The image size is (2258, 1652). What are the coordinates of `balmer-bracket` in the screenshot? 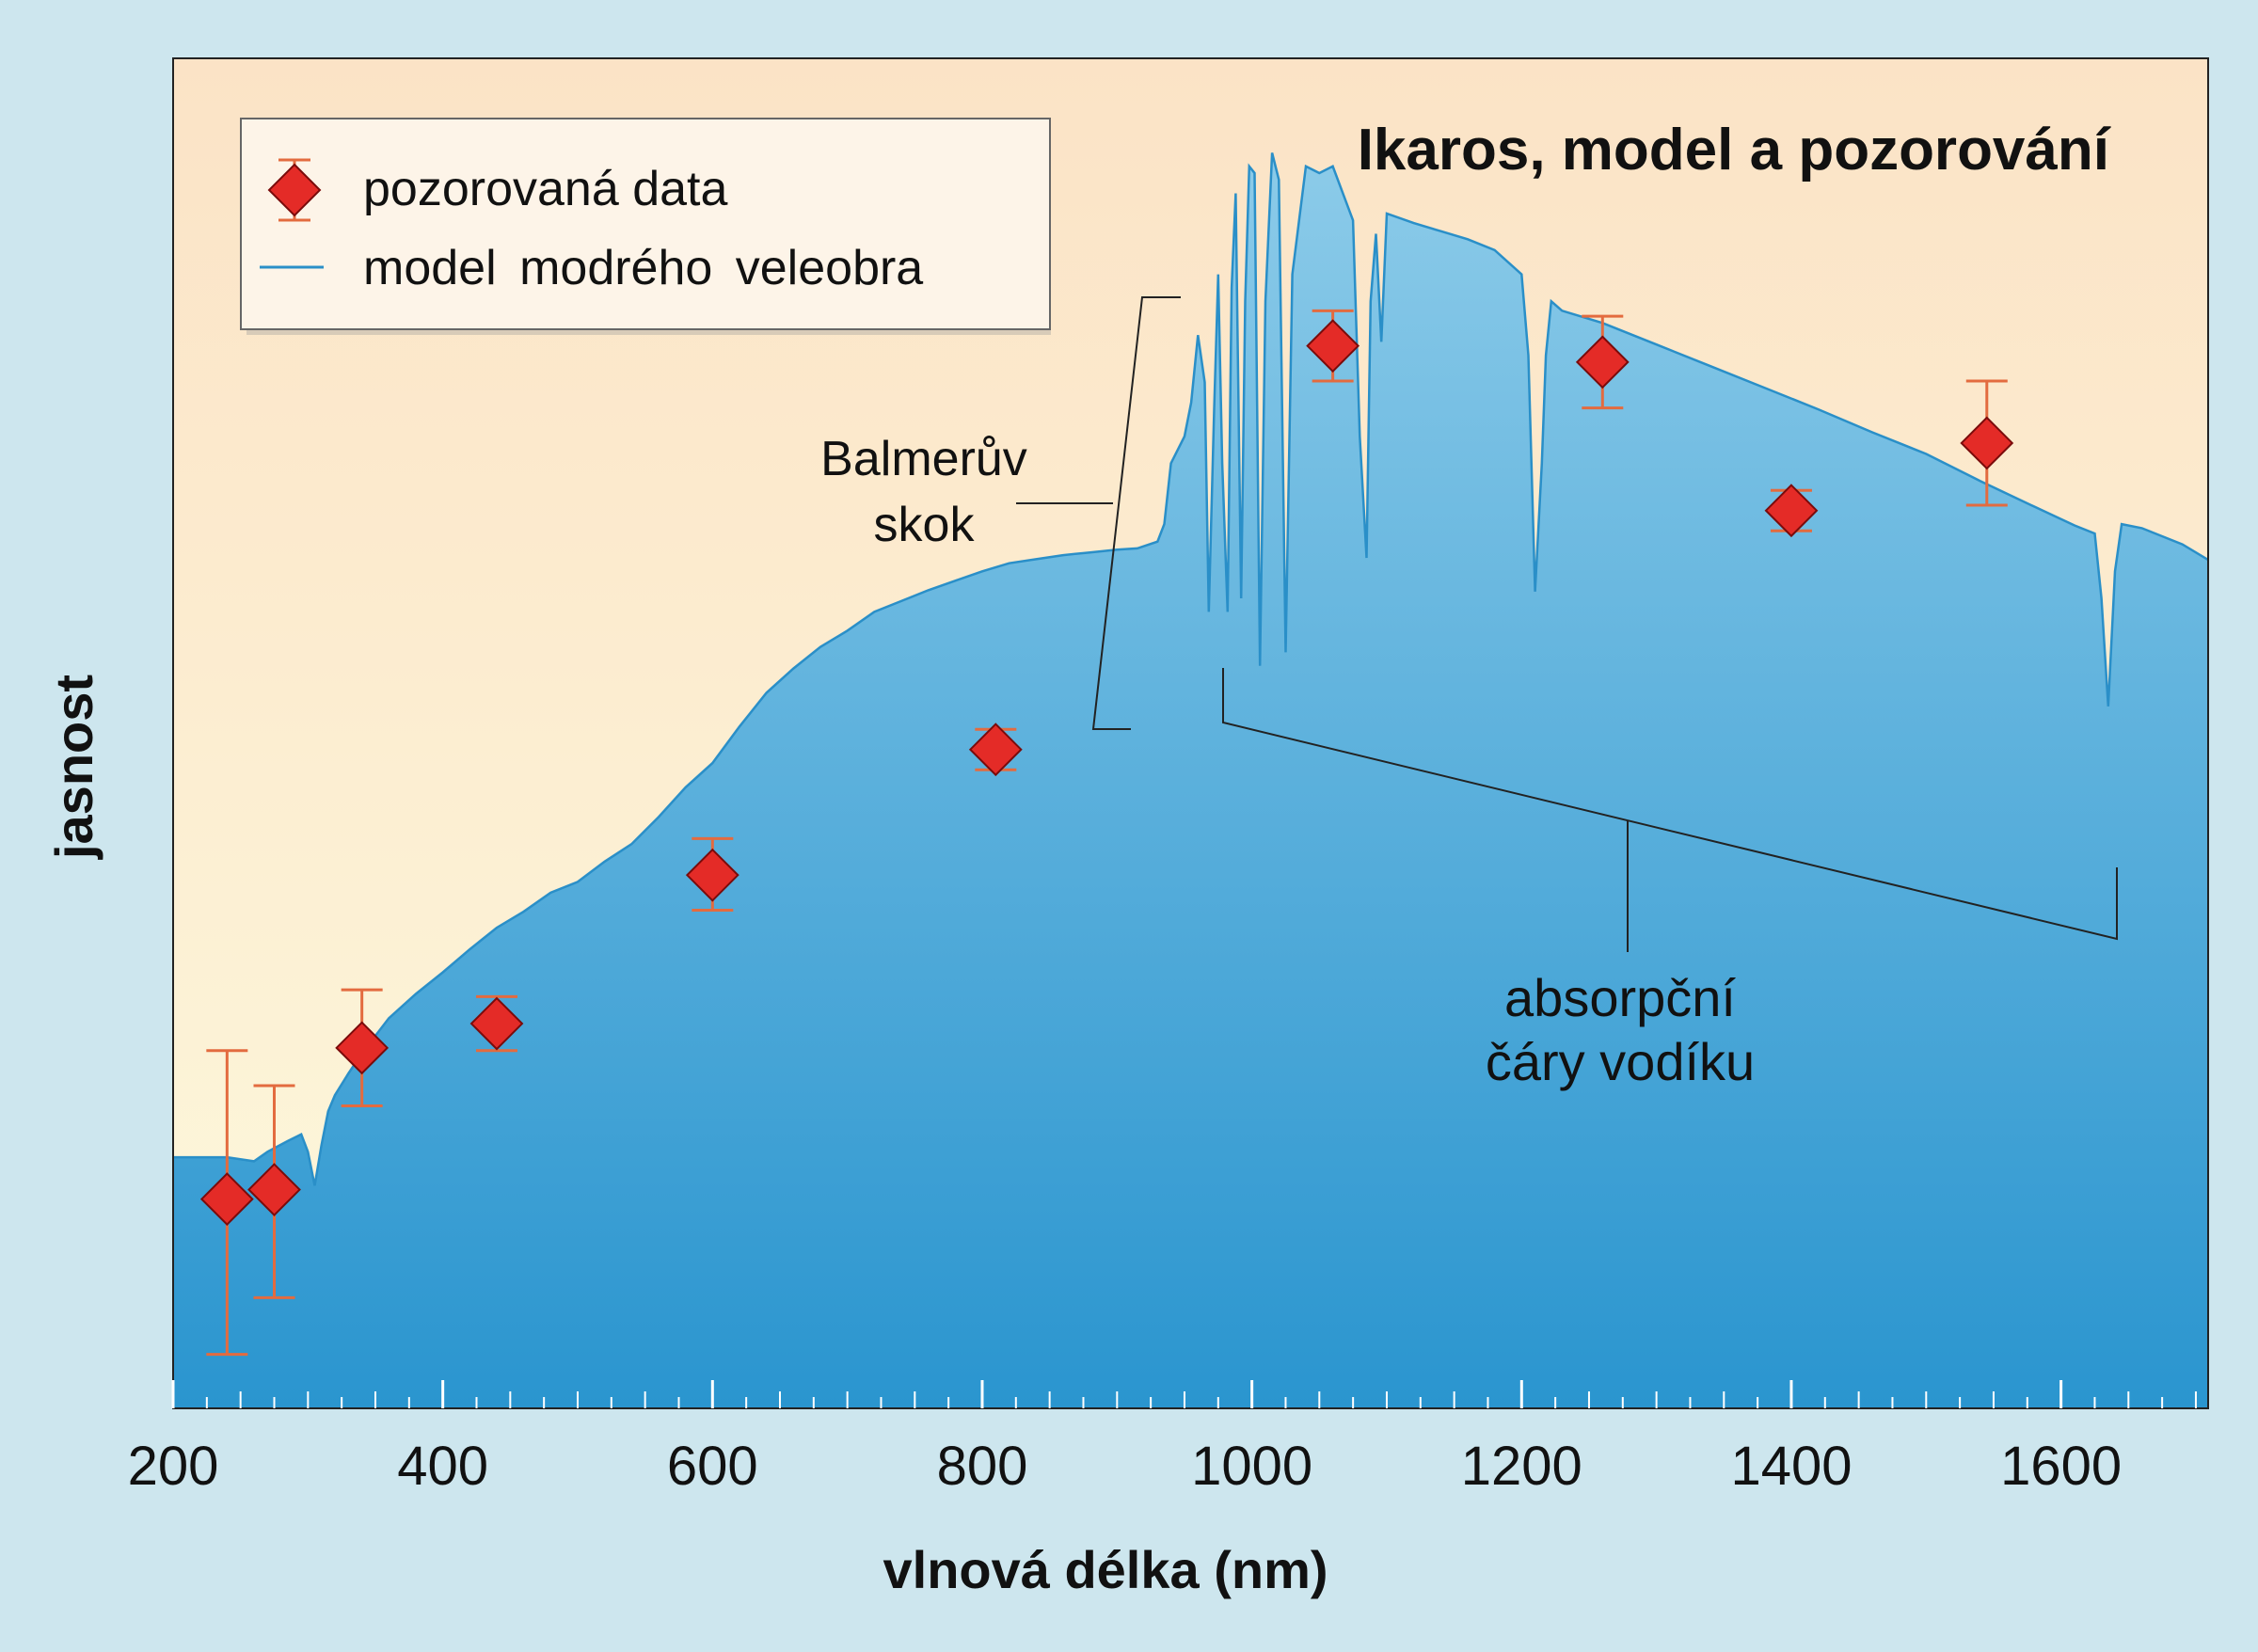 It's located at (1136, 513).